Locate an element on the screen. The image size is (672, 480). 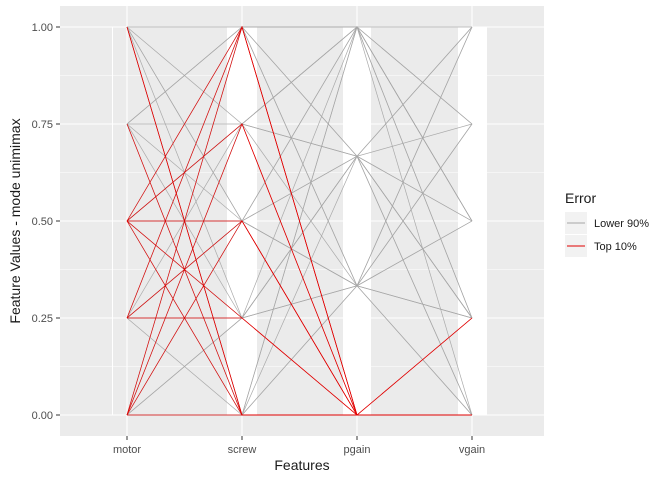
y-tick-label: 0.00 is located at coordinates (42, 416).